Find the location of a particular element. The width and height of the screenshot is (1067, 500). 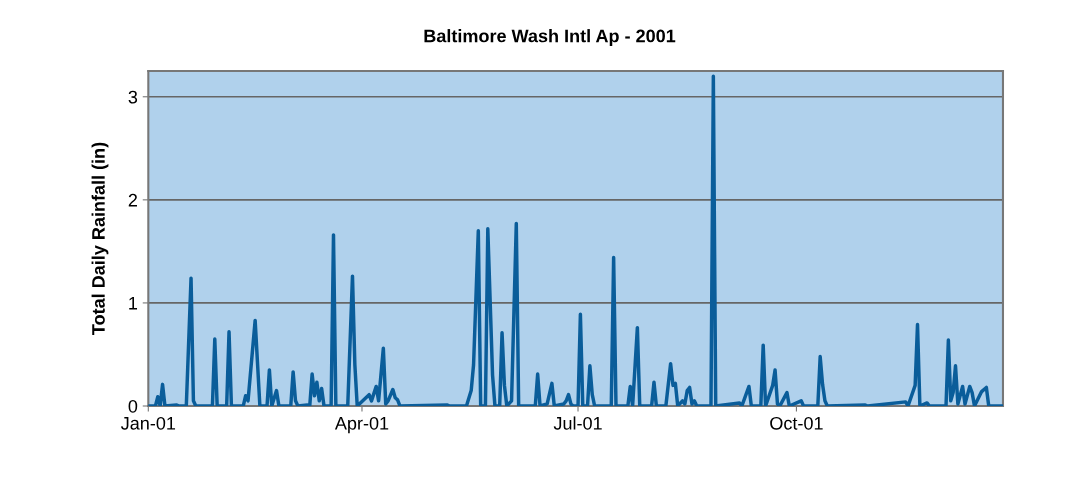

y-tick-label: 2 is located at coordinates (132, 200).